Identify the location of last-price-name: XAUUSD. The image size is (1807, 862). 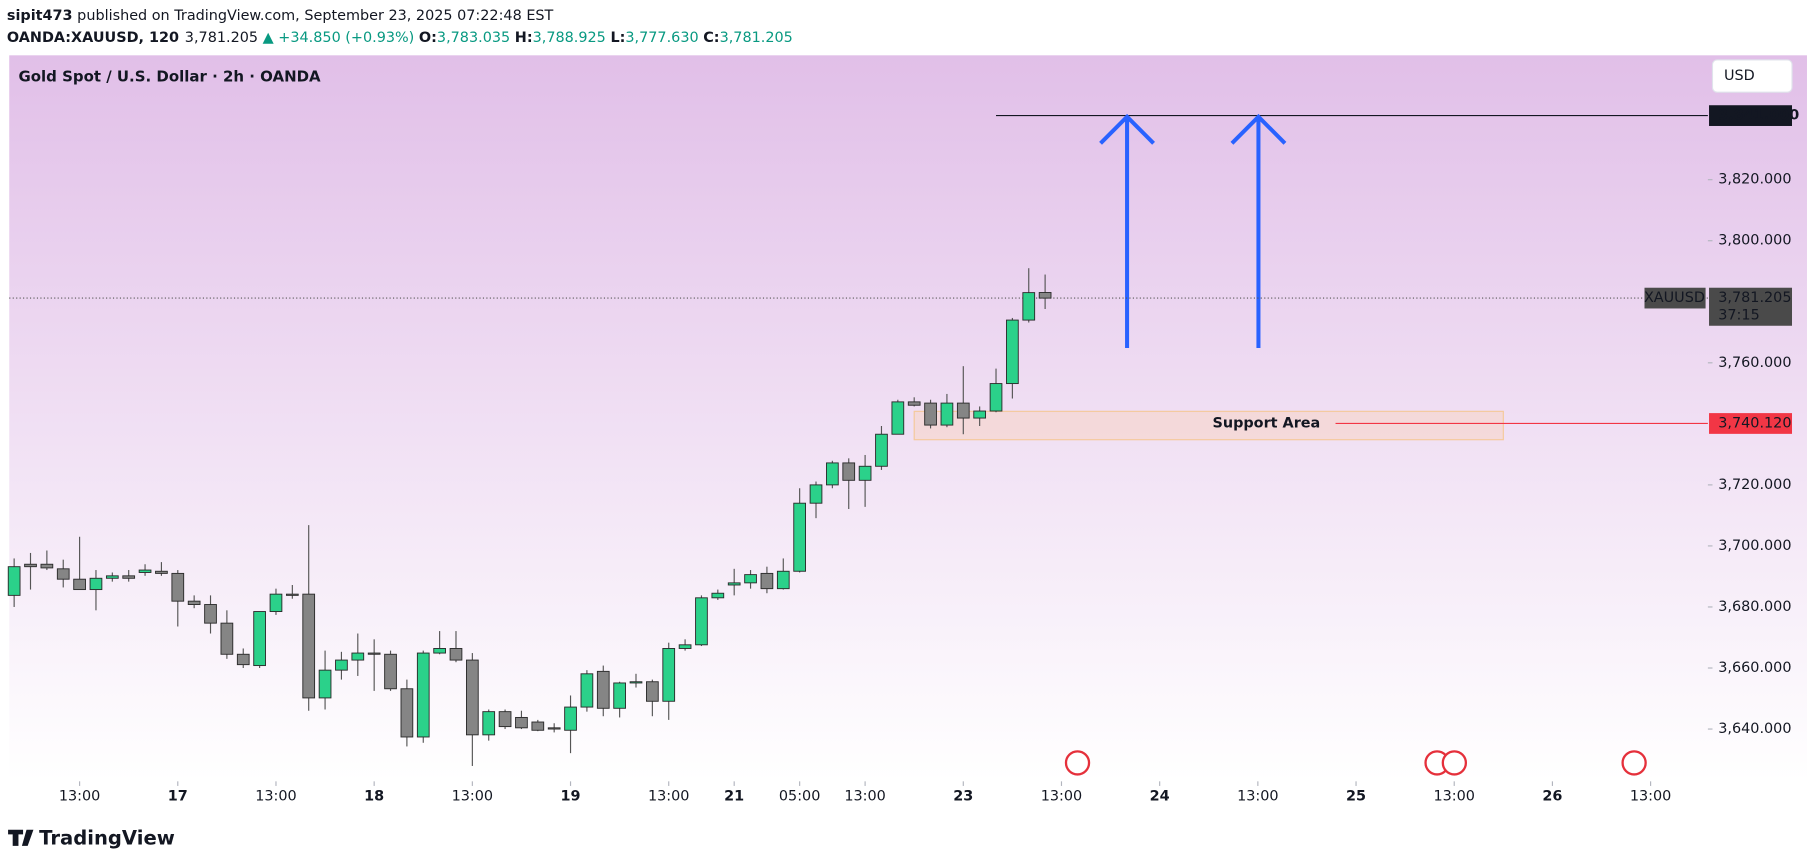
(1674, 298).